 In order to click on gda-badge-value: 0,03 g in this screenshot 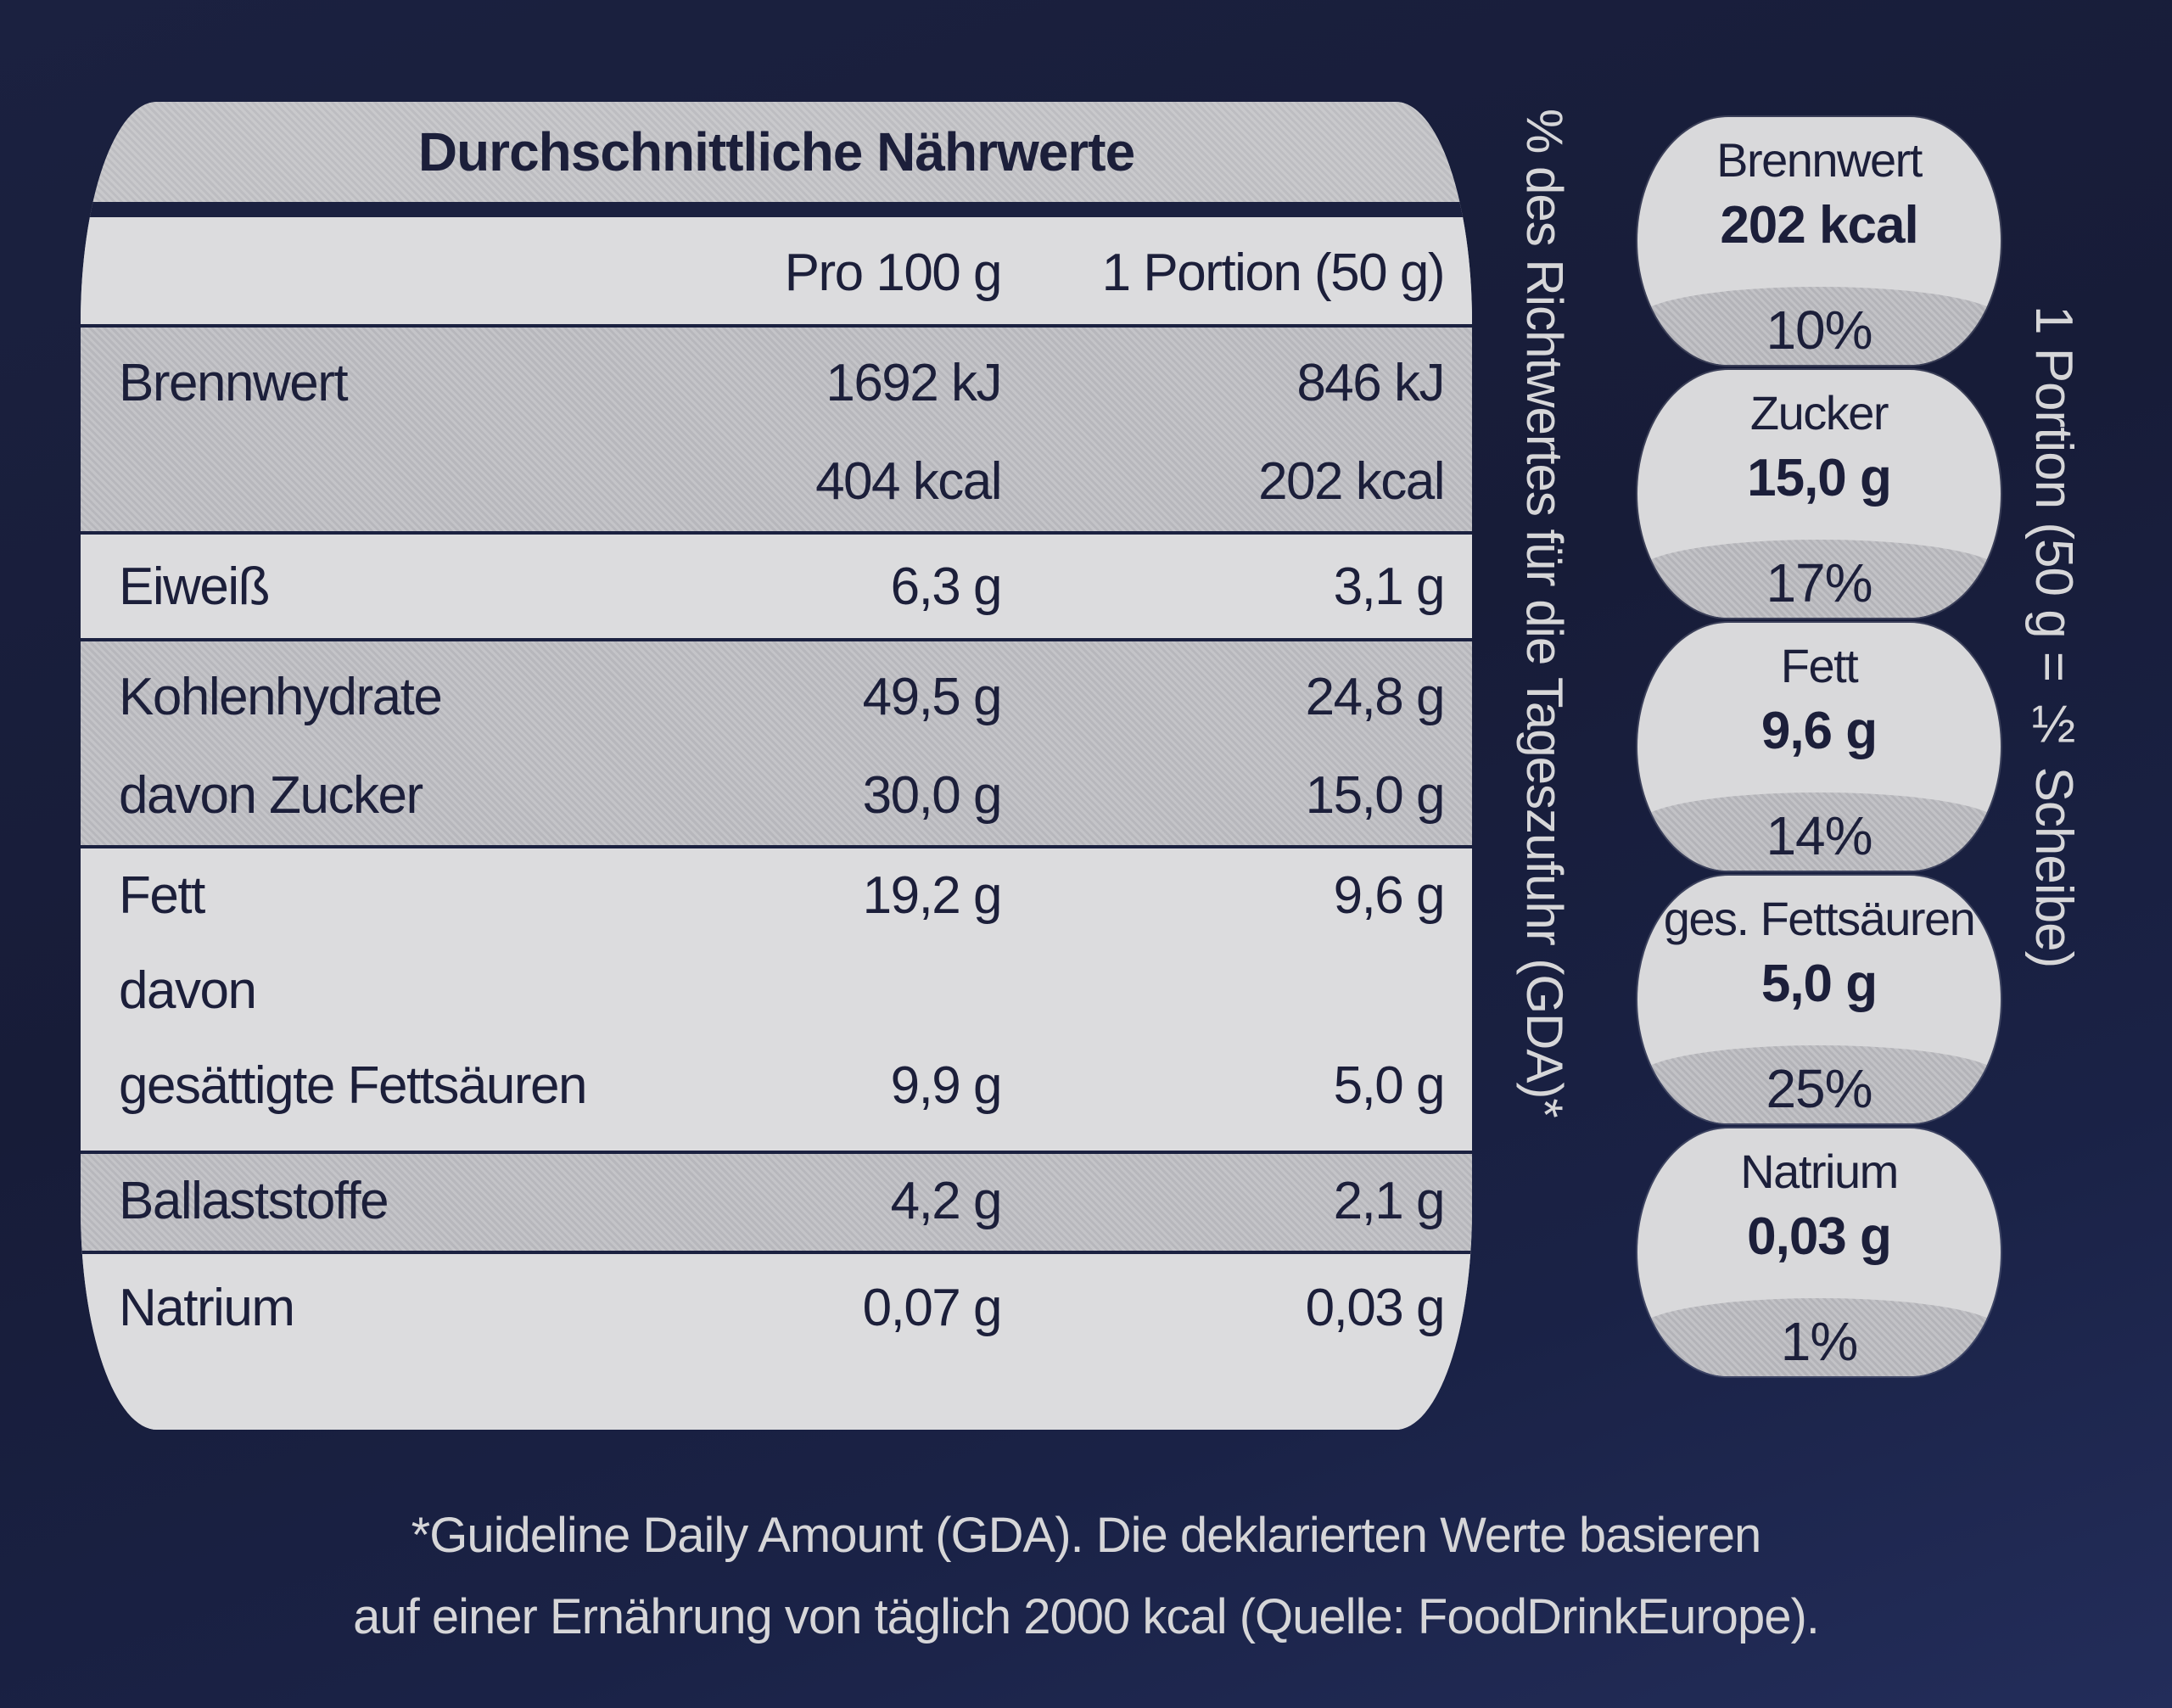, I will do `click(1820, 1237)`.